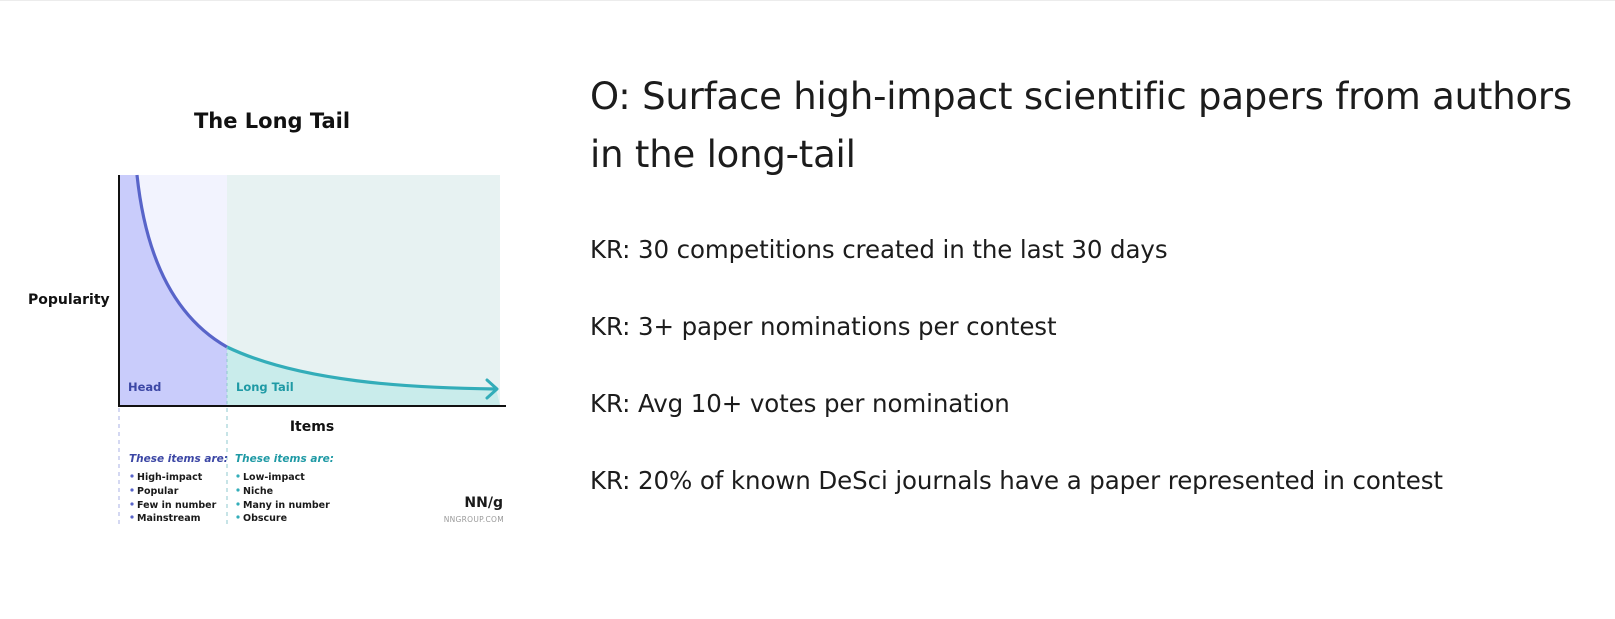 This screenshot has height=619, width=1615. What do you see at coordinates (807, 0) in the screenshot?
I see `top-divider` at bounding box center [807, 0].